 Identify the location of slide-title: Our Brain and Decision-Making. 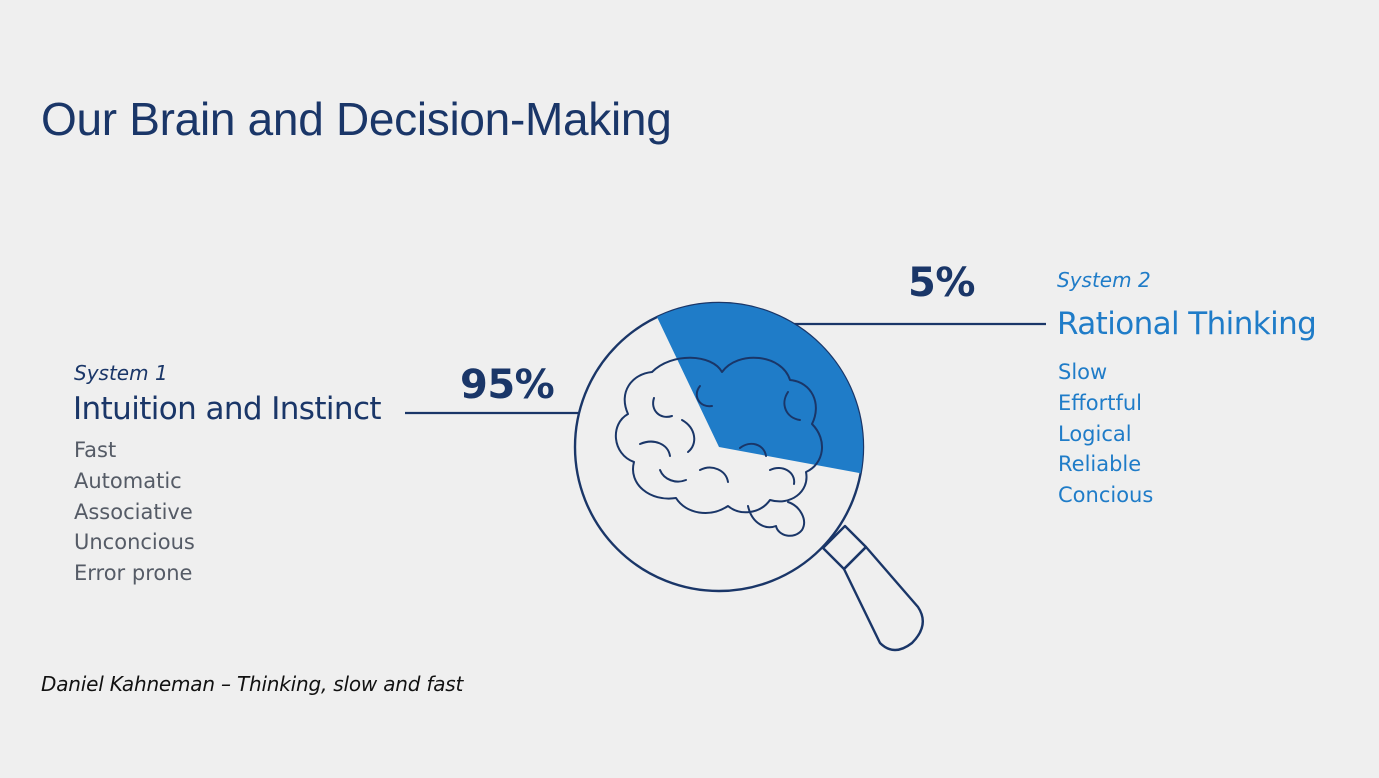
(356, 119).